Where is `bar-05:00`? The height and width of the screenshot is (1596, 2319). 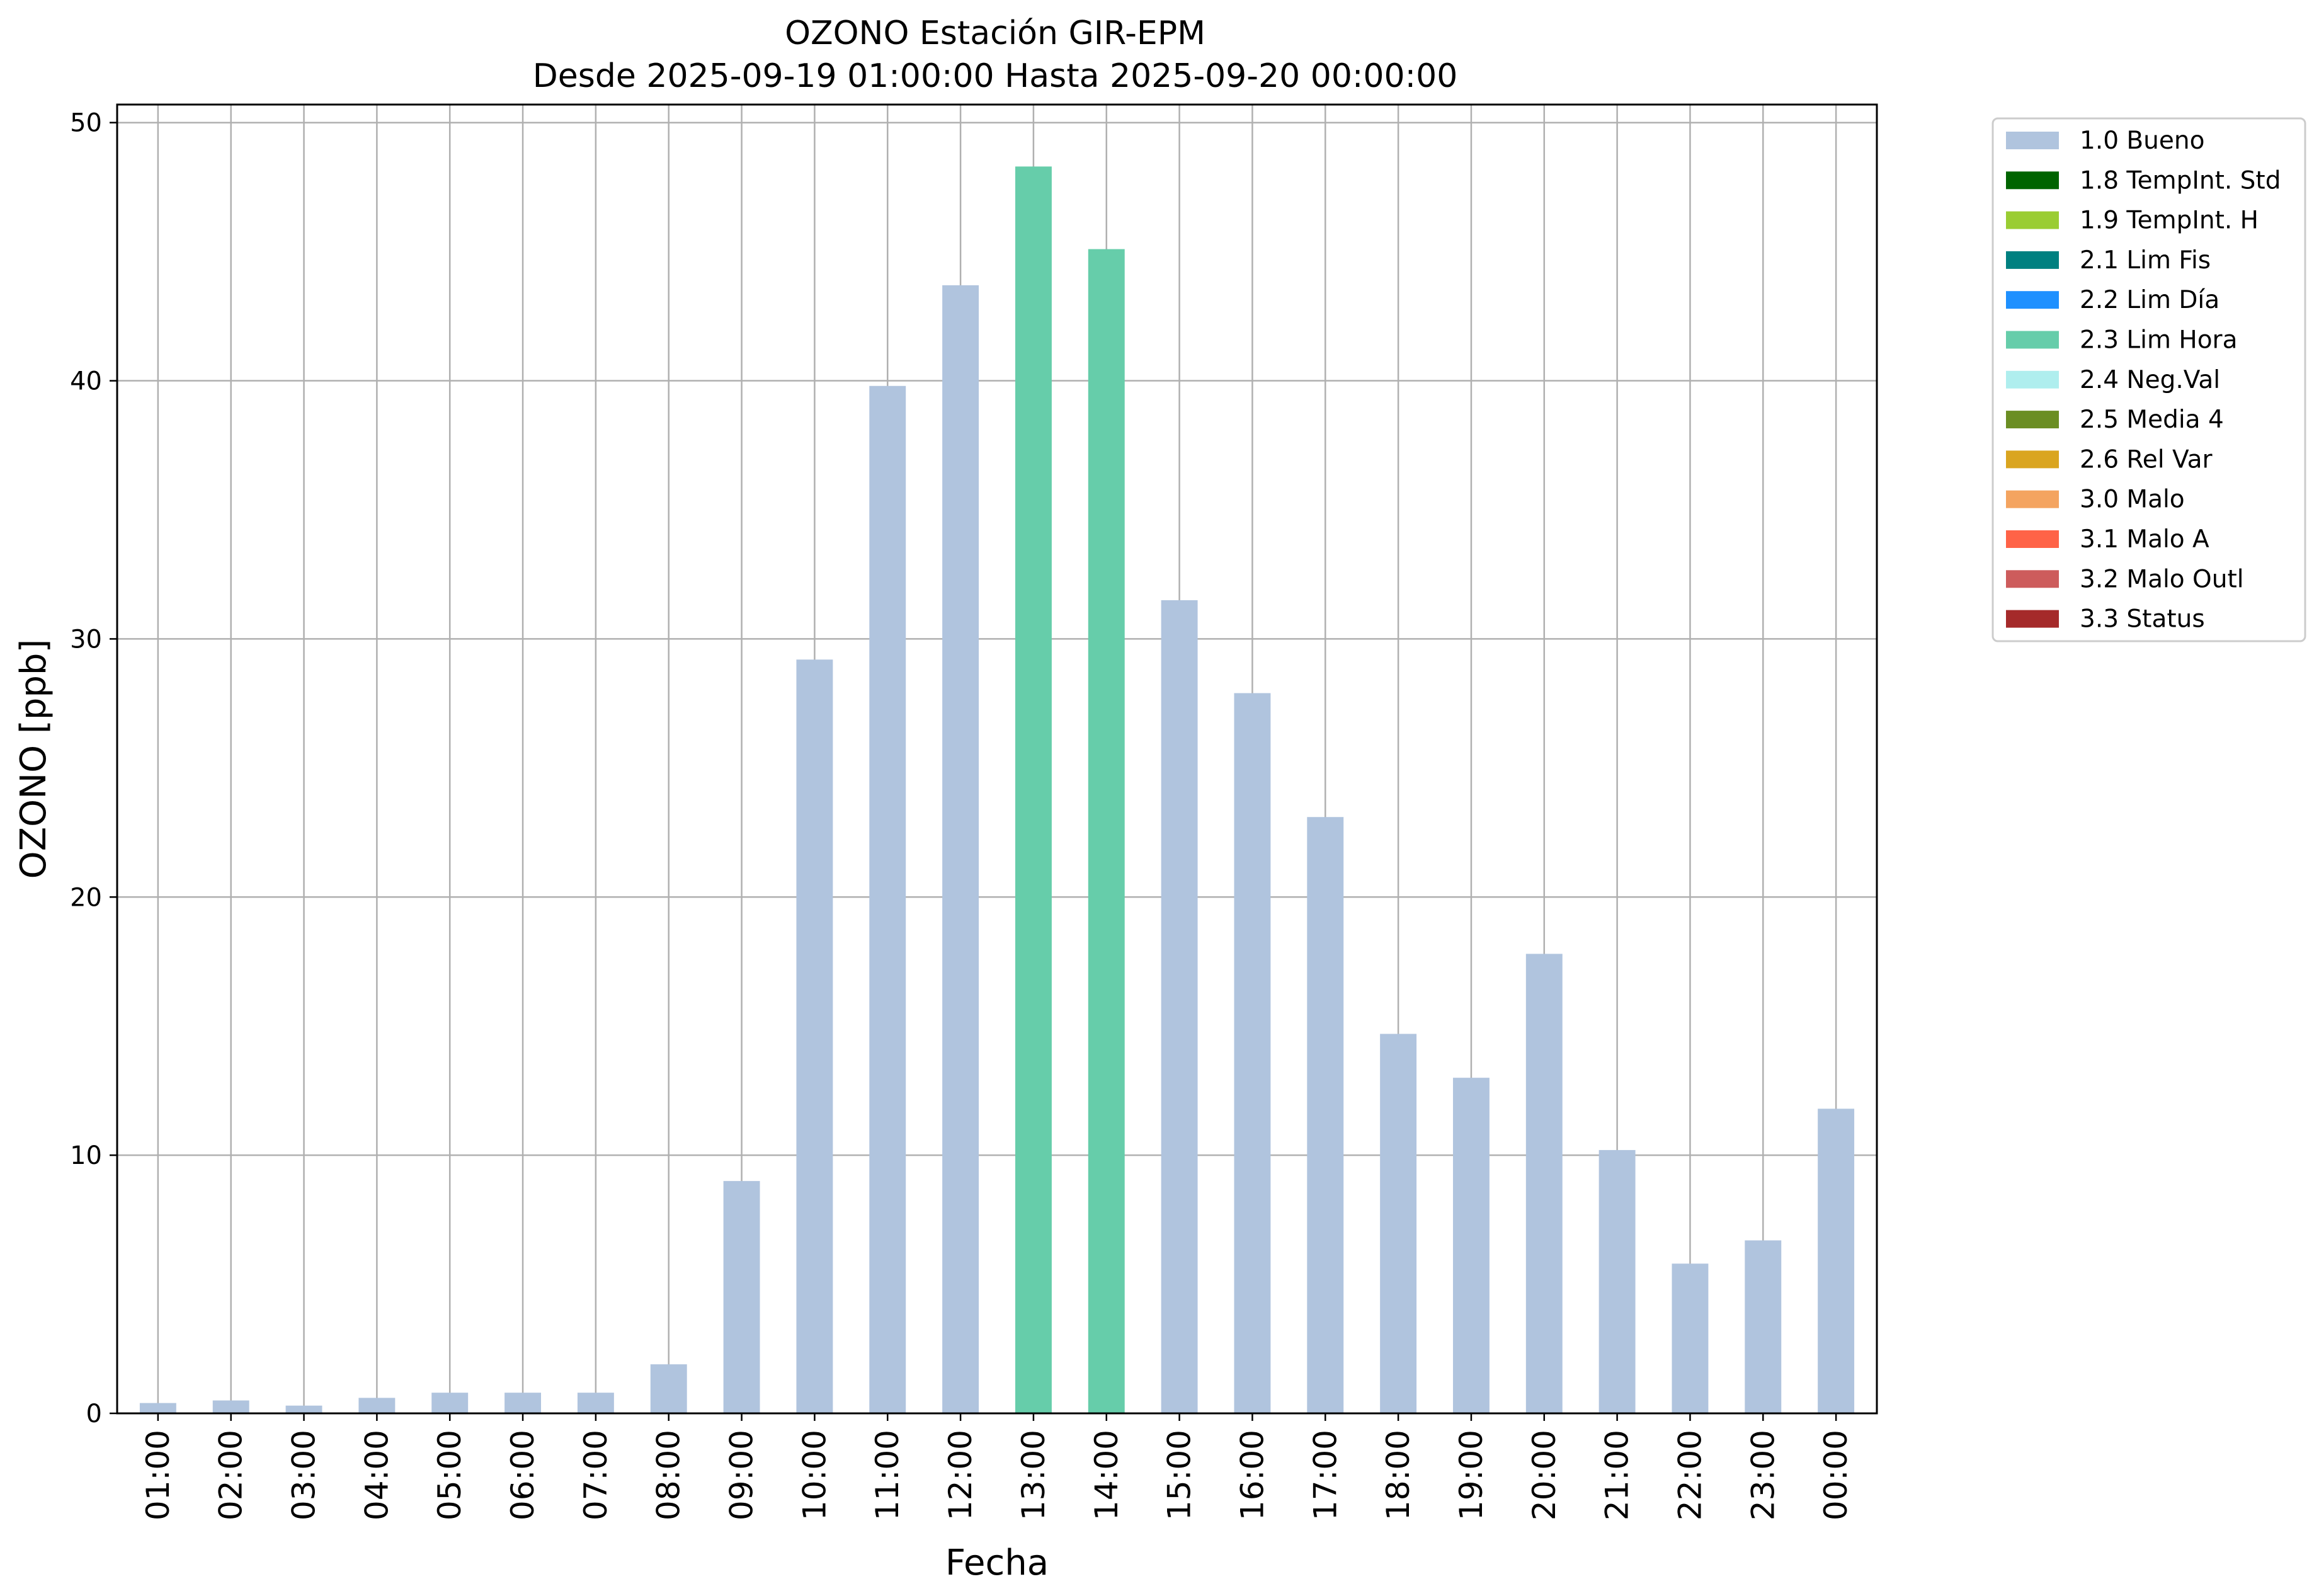 bar-05:00 is located at coordinates (450, 1403).